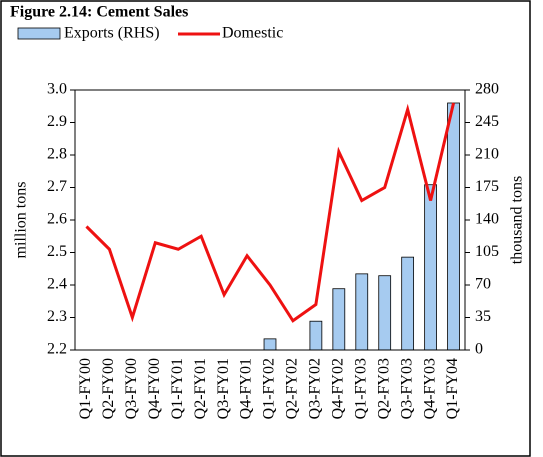 The height and width of the screenshot is (457, 543). I want to click on x-tick-label: Q2-FY01, so click(200, 388).